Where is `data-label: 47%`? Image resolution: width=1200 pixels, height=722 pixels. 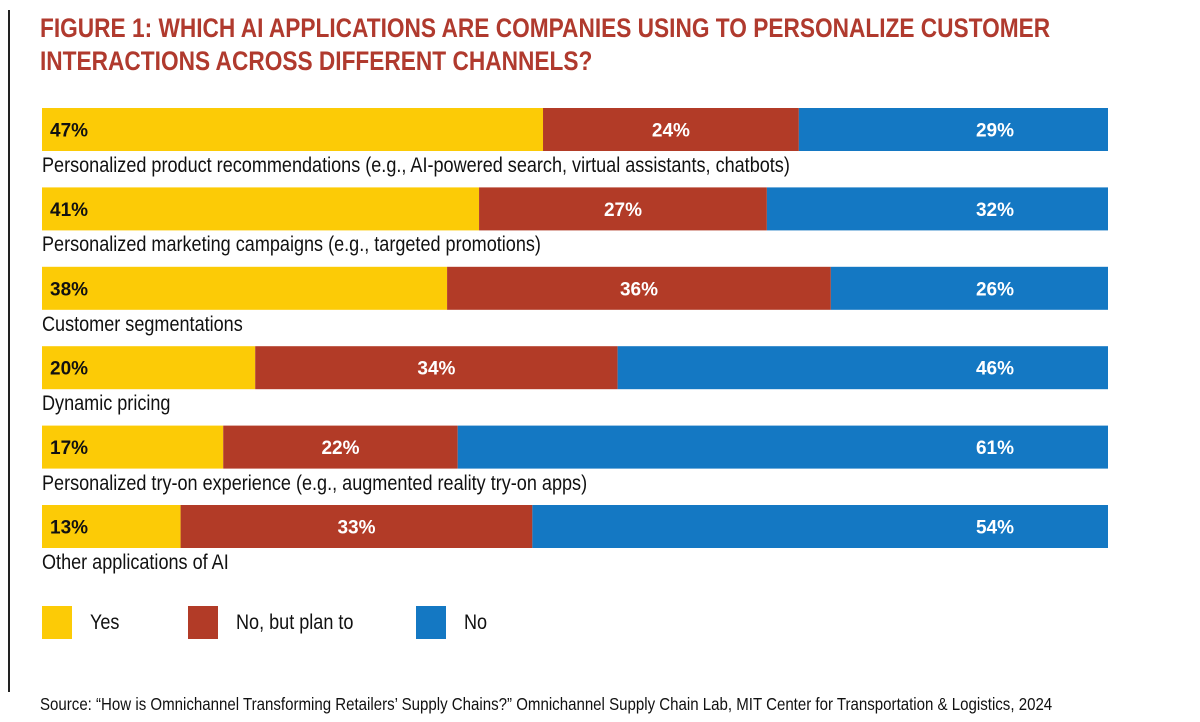
data-label: 47% is located at coordinates (69, 131).